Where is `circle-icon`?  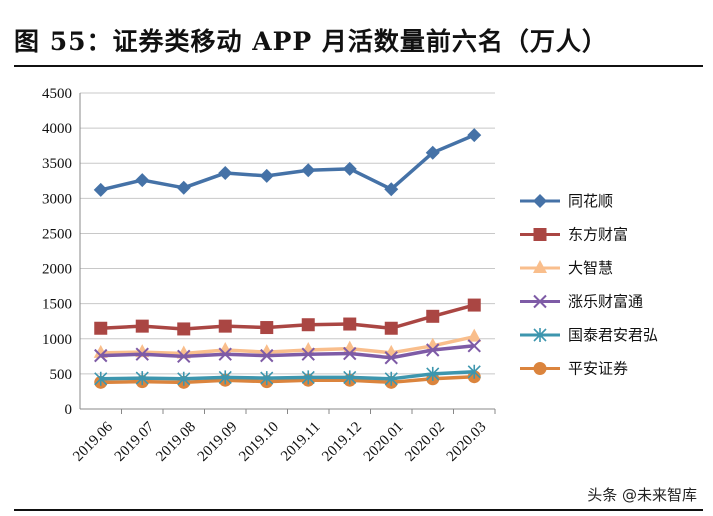
circle-icon is located at coordinates (540, 368).